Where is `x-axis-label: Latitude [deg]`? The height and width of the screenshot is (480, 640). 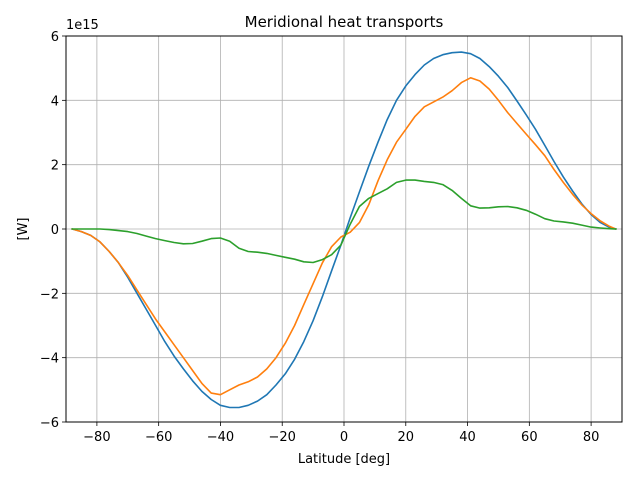 x-axis-label: Latitude [deg] is located at coordinates (344, 459).